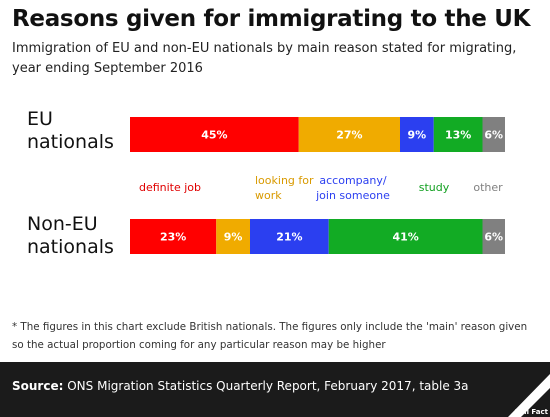  I want to click on data-label-eu-3: 9%, so click(417, 135).